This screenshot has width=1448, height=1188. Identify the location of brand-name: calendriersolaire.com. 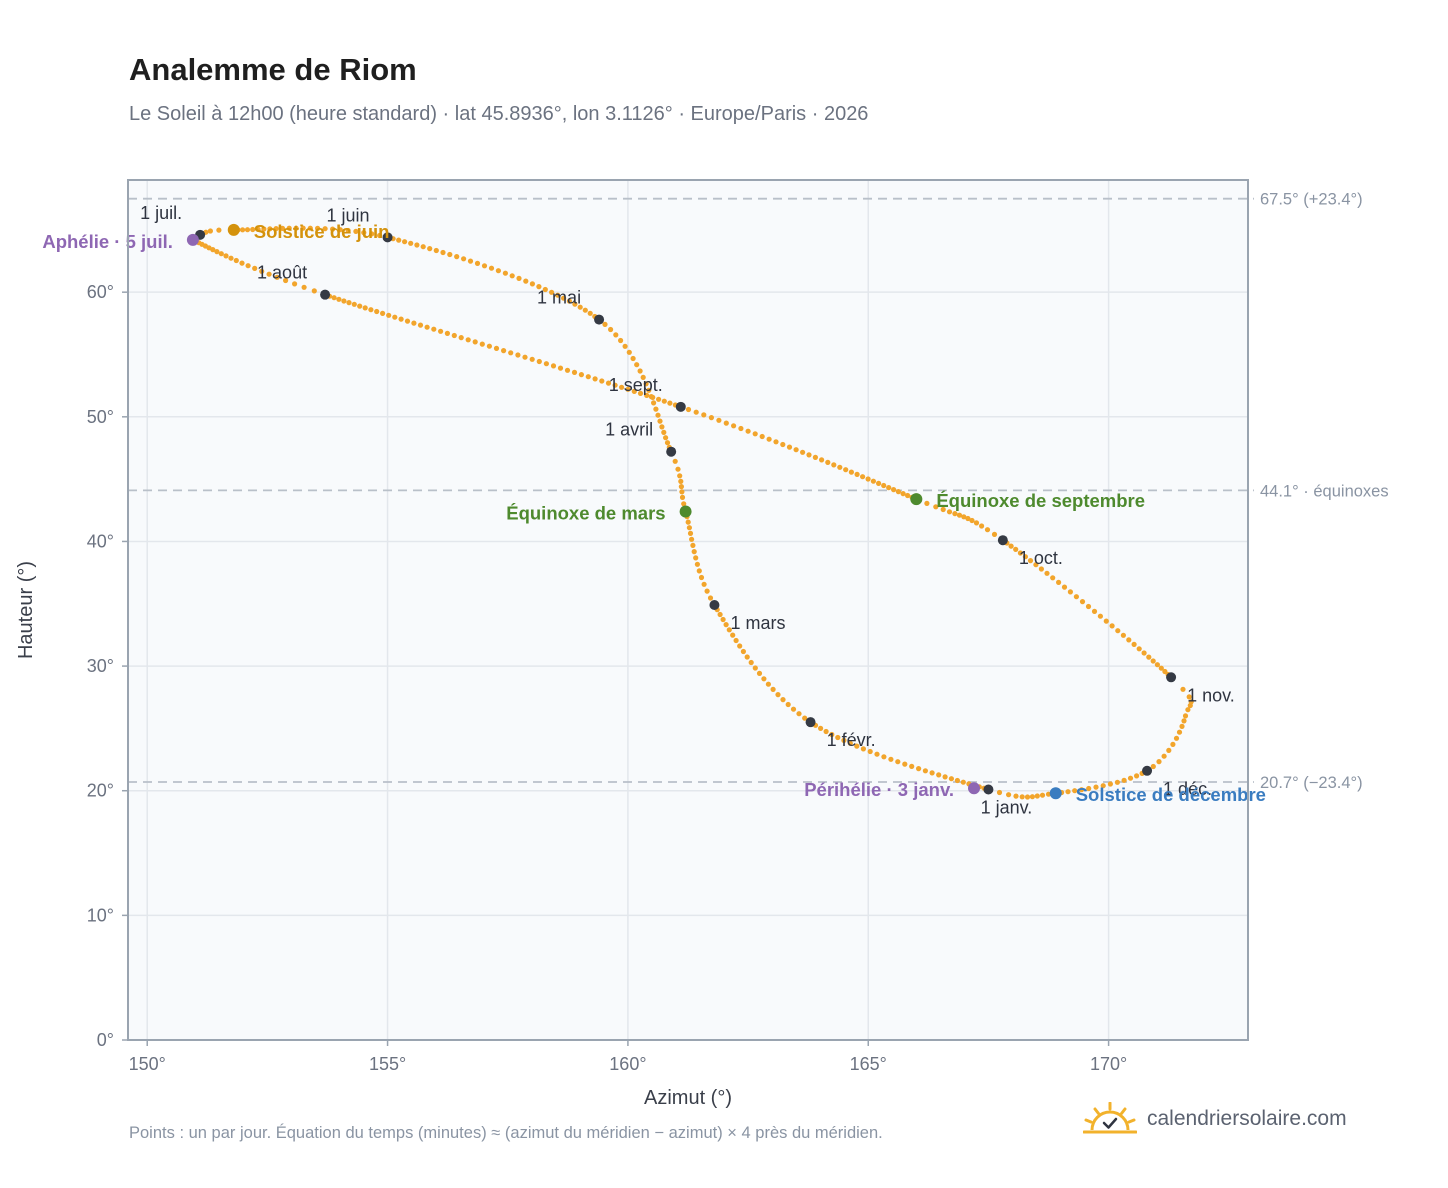
(1247, 1118).